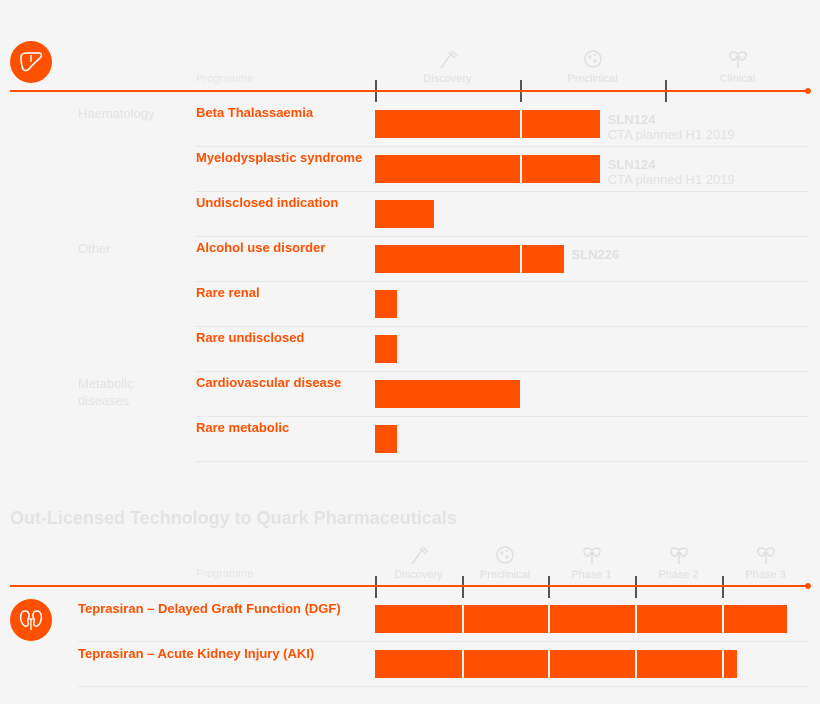 Image resolution: width=820 pixels, height=704 pixels. I want to click on programme-label: Undisclosed indication, so click(267, 202).